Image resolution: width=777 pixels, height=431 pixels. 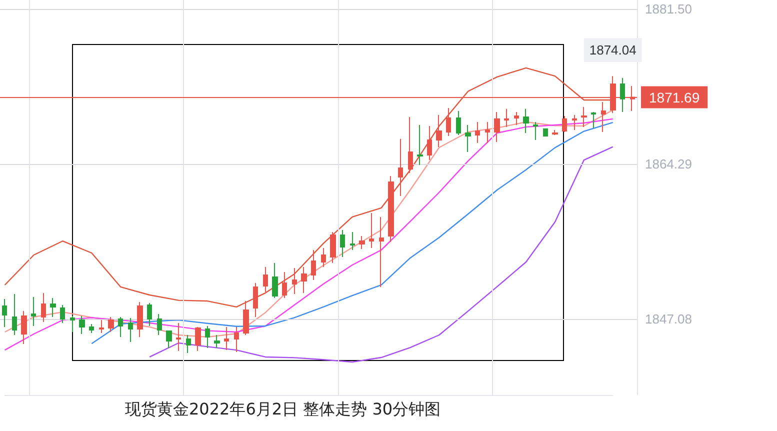 What do you see at coordinates (283, 409) in the screenshot?
I see `text: 现货黄金2022年6月2日 整体走势 30分钟图` at bounding box center [283, 409].